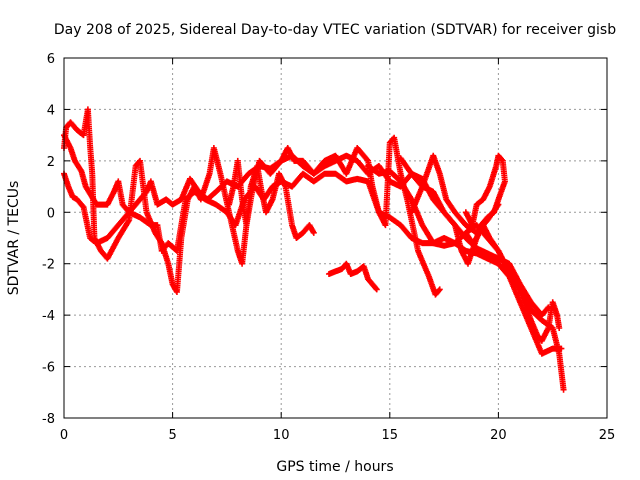  What do you see at coordinates (48, 368) in the screenshot?
I see `y-tick-label: -6` at bounding box center [48, 368].